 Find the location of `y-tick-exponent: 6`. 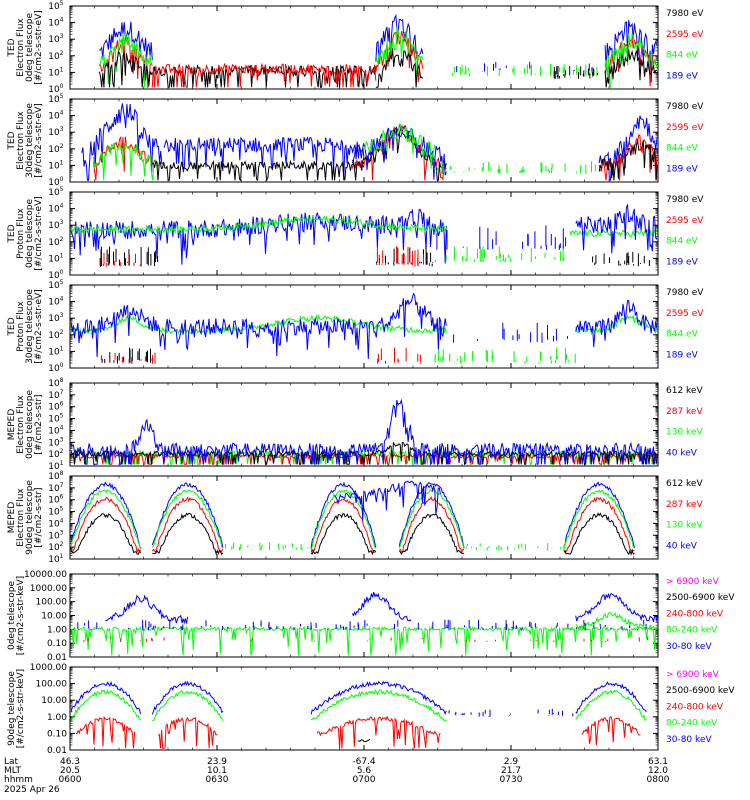

y-tick-exponent: 6 is located at coordinates (62, 404).